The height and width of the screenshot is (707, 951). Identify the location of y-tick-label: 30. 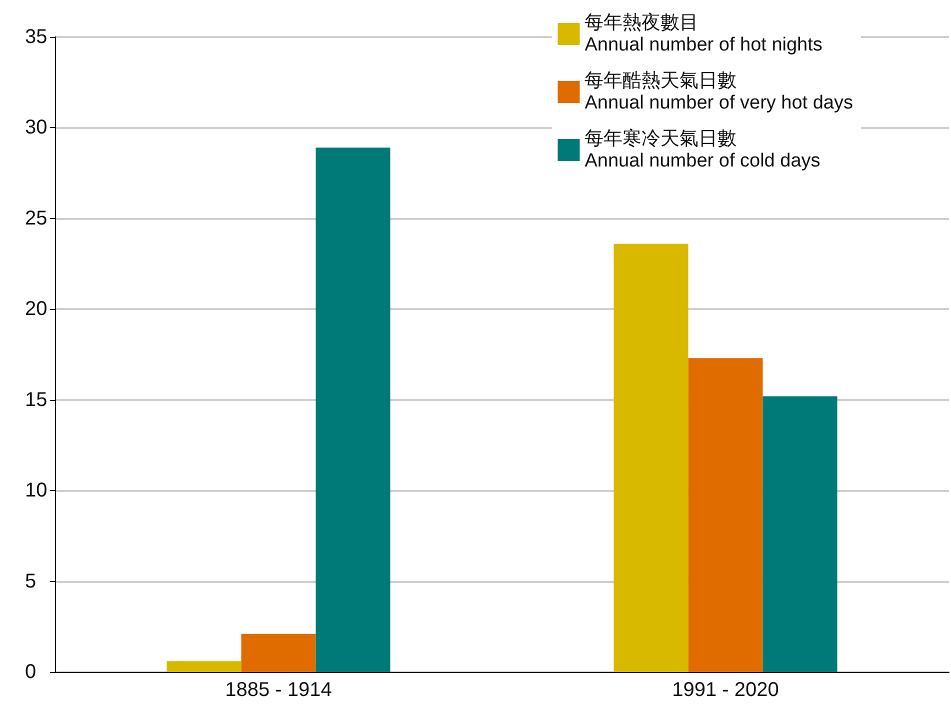
(36, 127).